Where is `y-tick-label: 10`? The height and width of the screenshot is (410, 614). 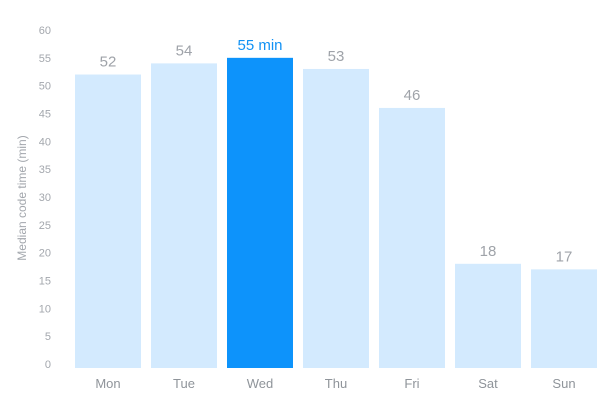
y-tick-label: 10 is located at coordinates (45, 309).